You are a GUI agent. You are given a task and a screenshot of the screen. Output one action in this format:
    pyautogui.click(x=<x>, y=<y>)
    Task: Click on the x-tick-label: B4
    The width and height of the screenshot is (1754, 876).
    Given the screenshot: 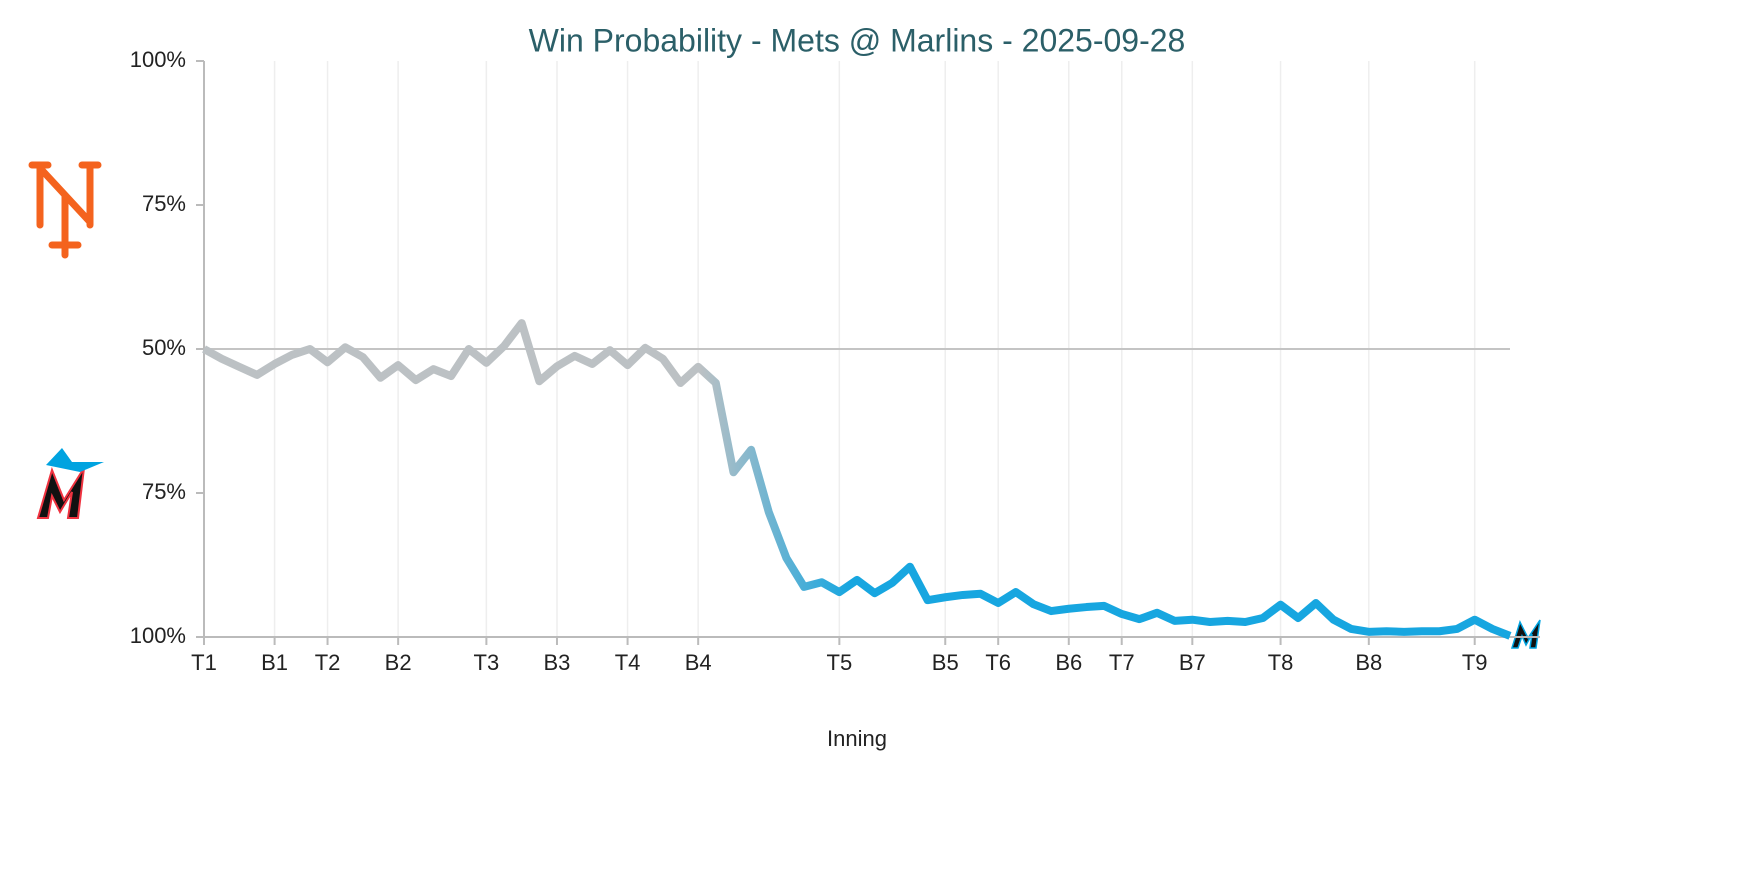 What is the action you would take?
    pyautogui.click(x=698, y=662)
    